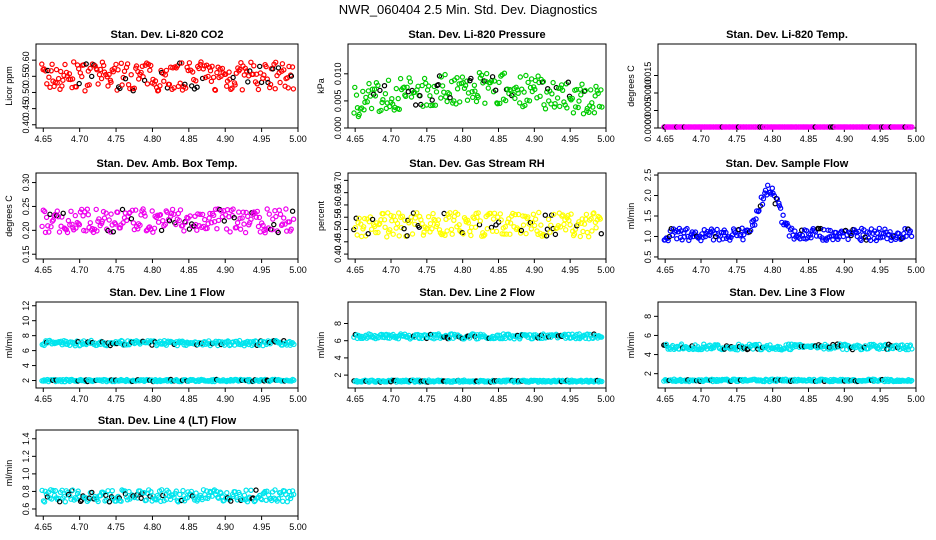  I want to click on plot-frame, so click(477, 86).